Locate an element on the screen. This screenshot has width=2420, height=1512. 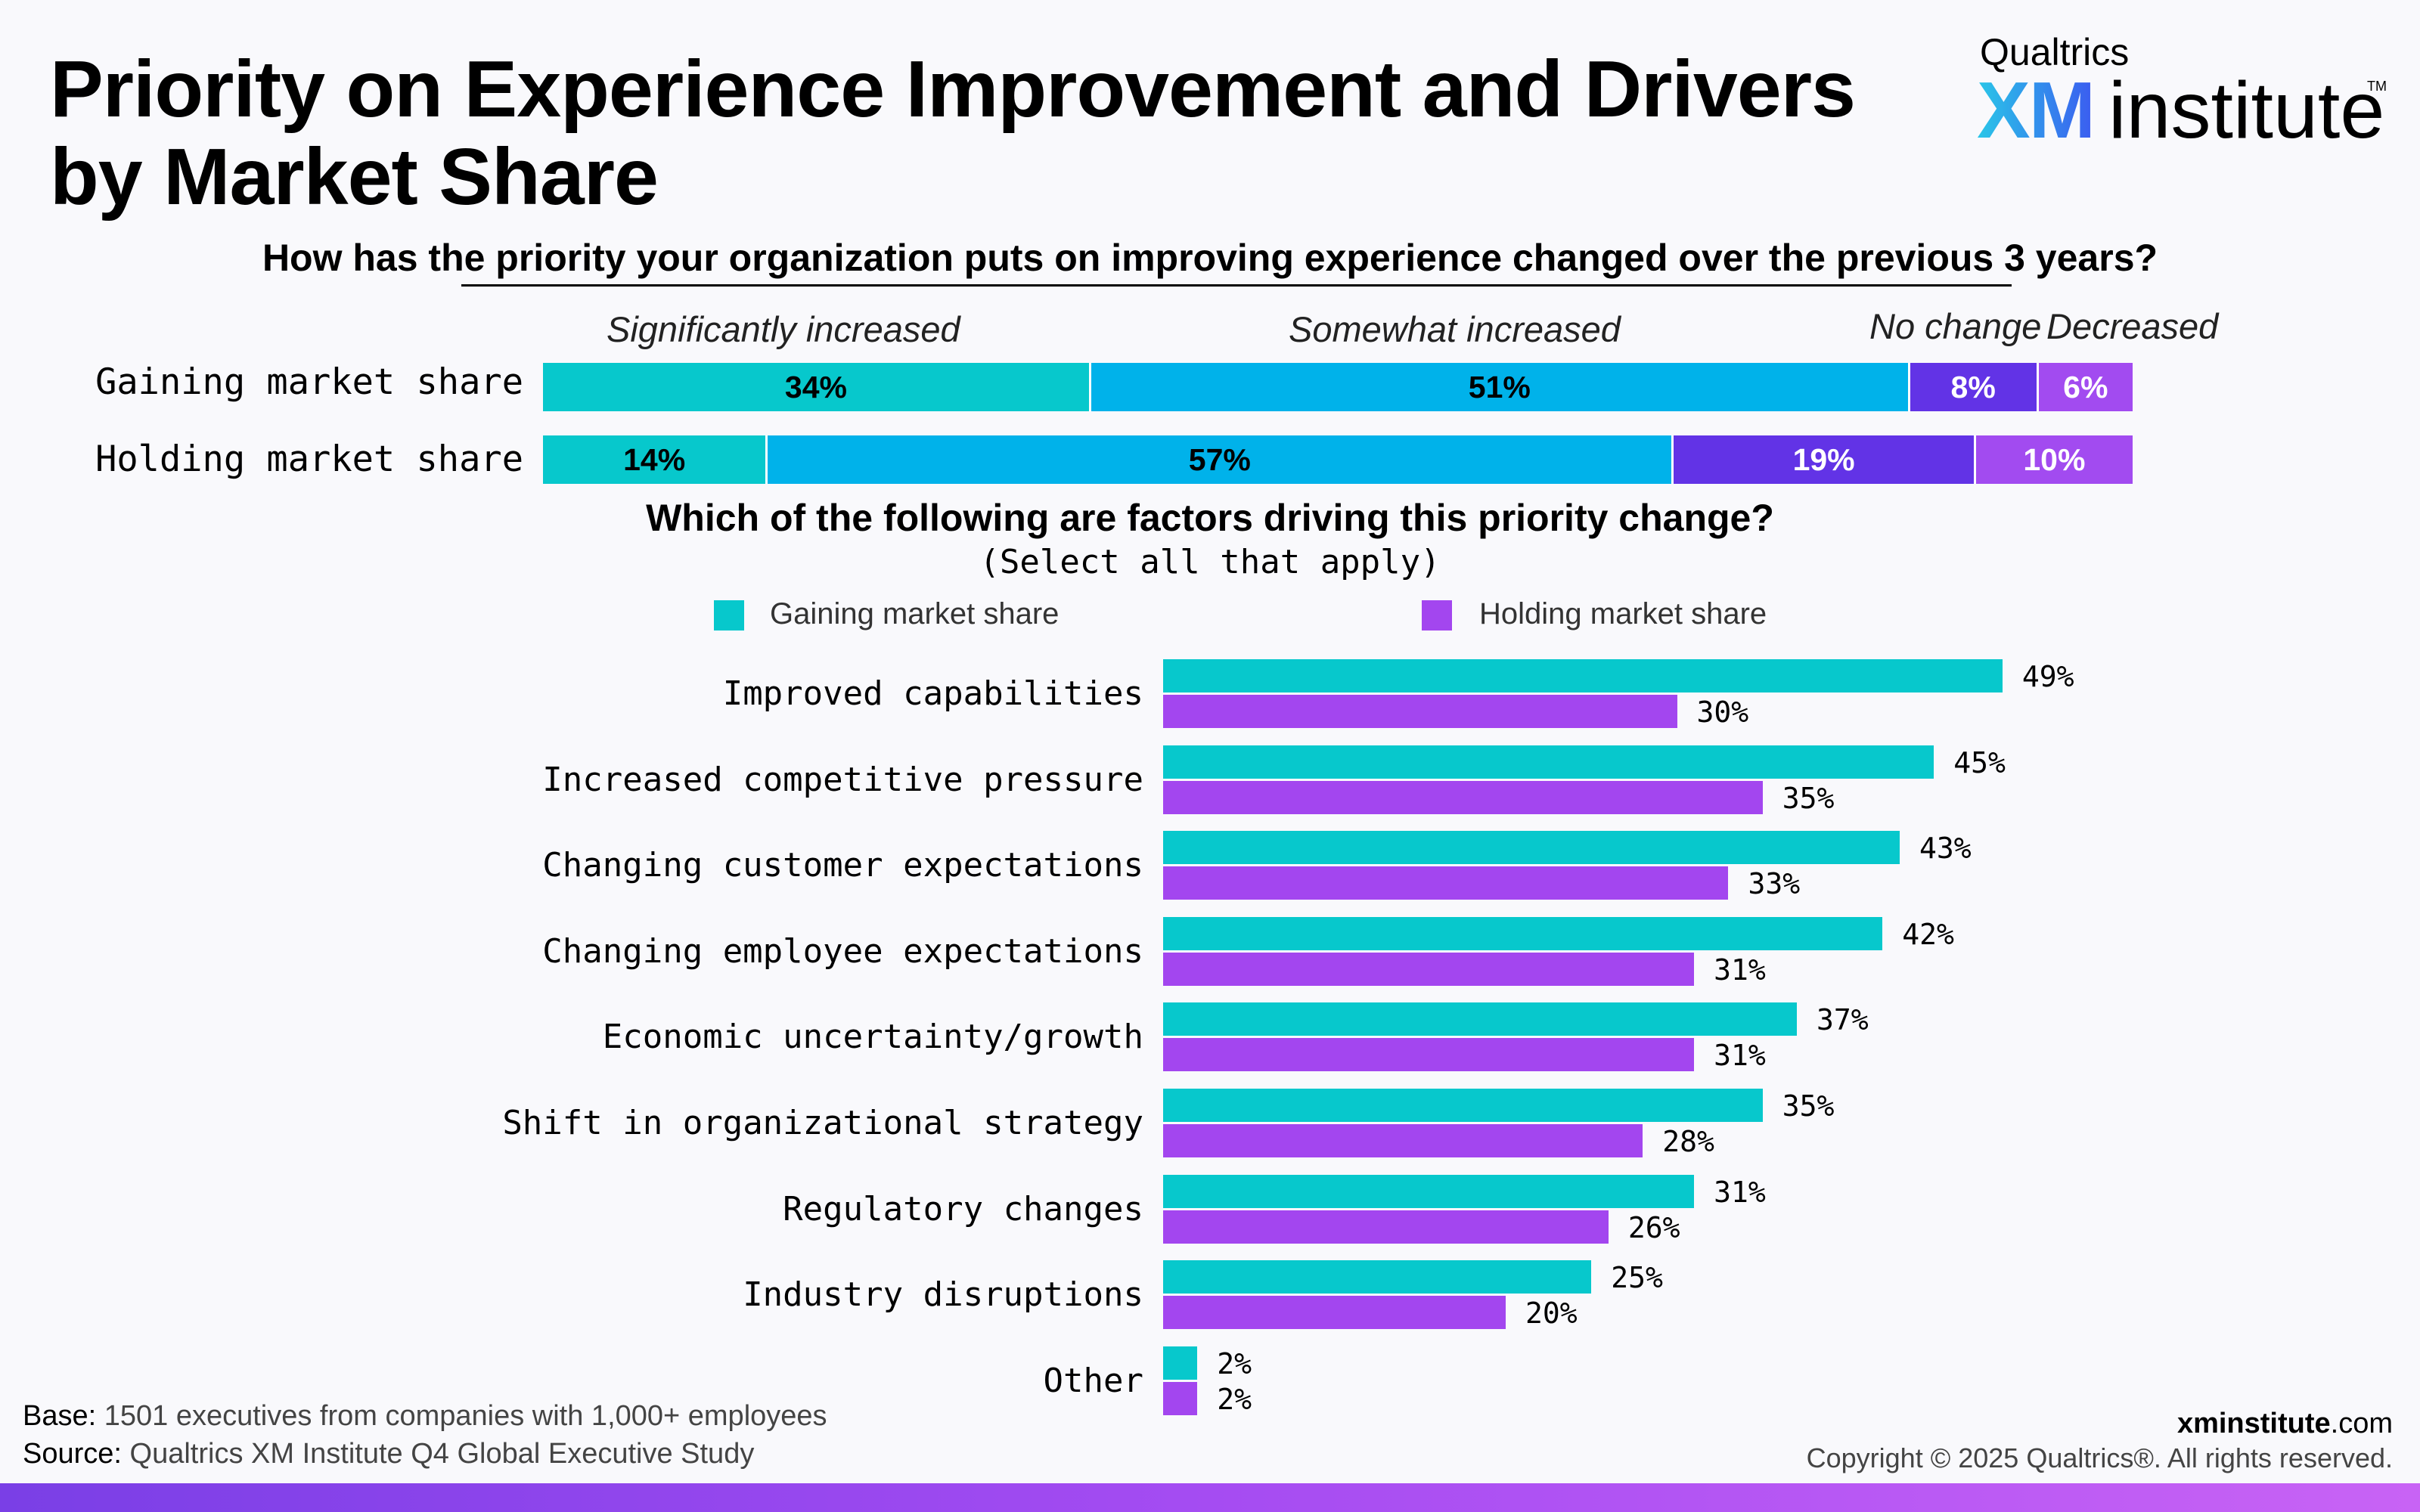
site-link-bold: xminstitute is located at coordinates (2253, 1423).